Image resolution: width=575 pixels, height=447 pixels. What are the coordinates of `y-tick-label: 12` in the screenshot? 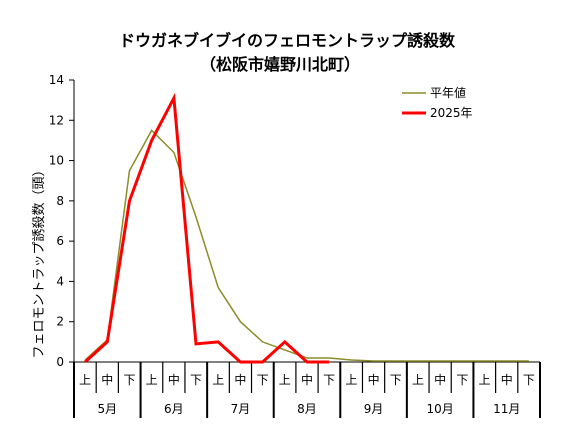 It's located at (56, 120).